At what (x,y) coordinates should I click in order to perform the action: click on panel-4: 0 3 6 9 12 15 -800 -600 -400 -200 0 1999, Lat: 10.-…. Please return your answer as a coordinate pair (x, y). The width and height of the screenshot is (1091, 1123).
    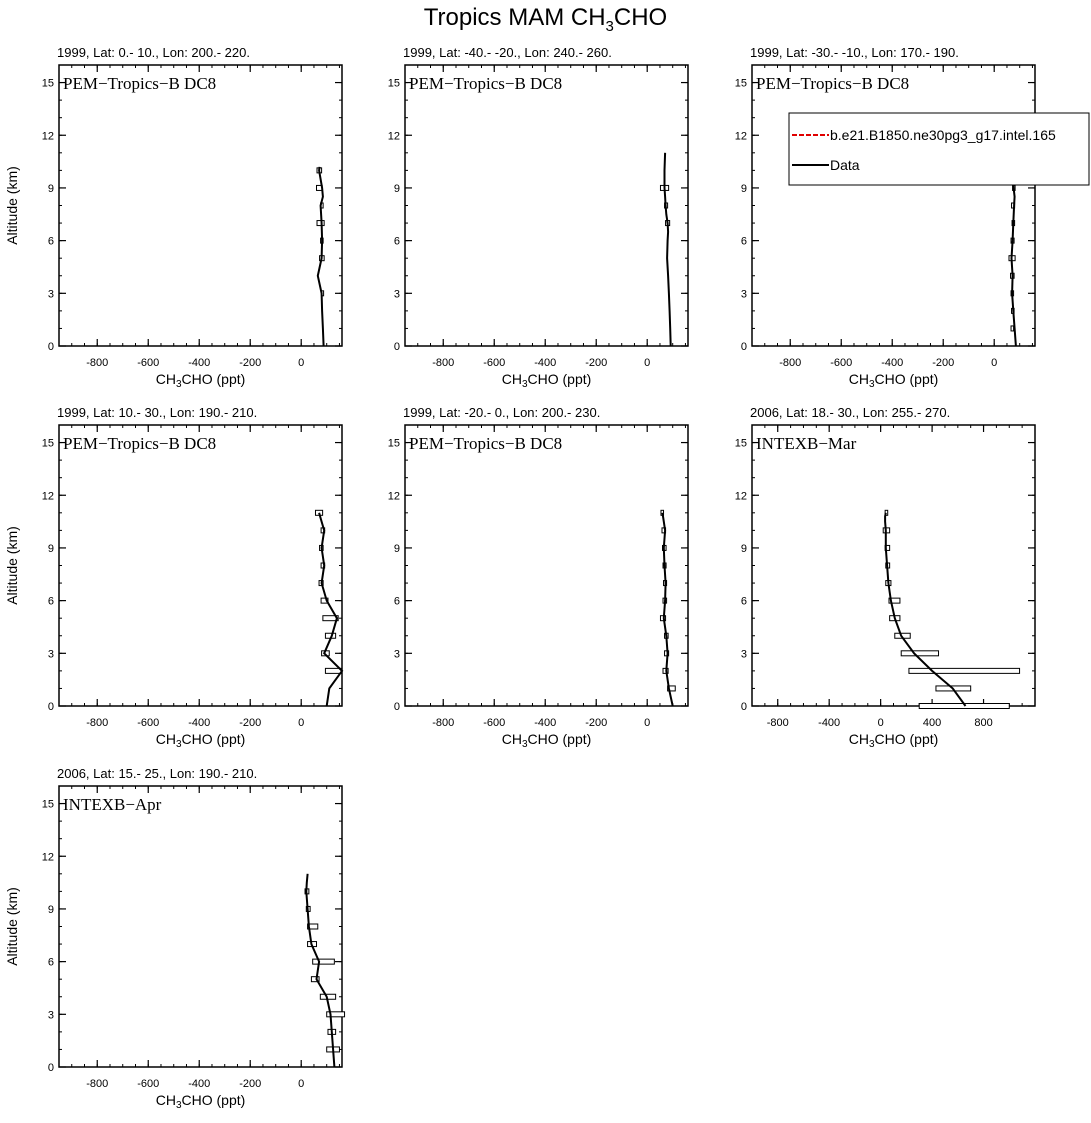
    Looking at the image, I should click on (174, 577).